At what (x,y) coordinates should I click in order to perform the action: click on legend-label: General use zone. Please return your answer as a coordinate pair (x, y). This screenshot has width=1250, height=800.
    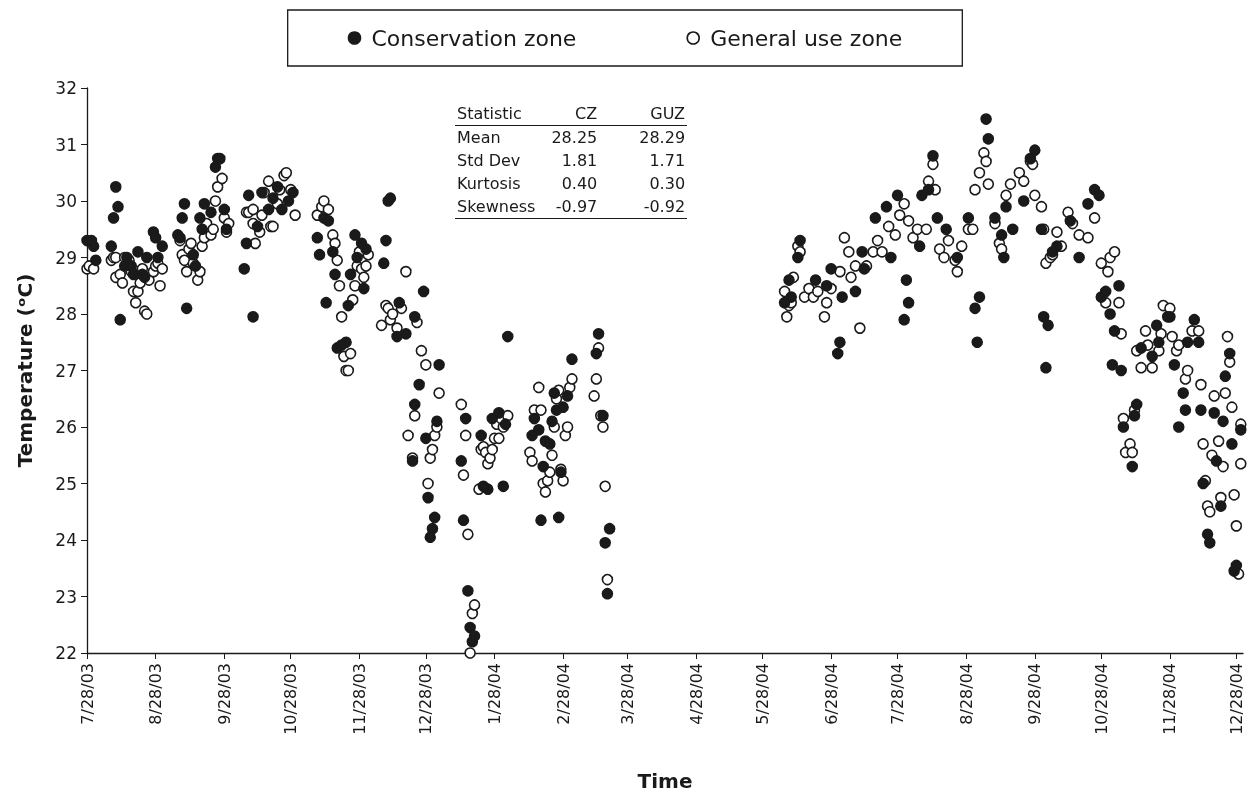
    Looking at the image, I should click on (806, 38).